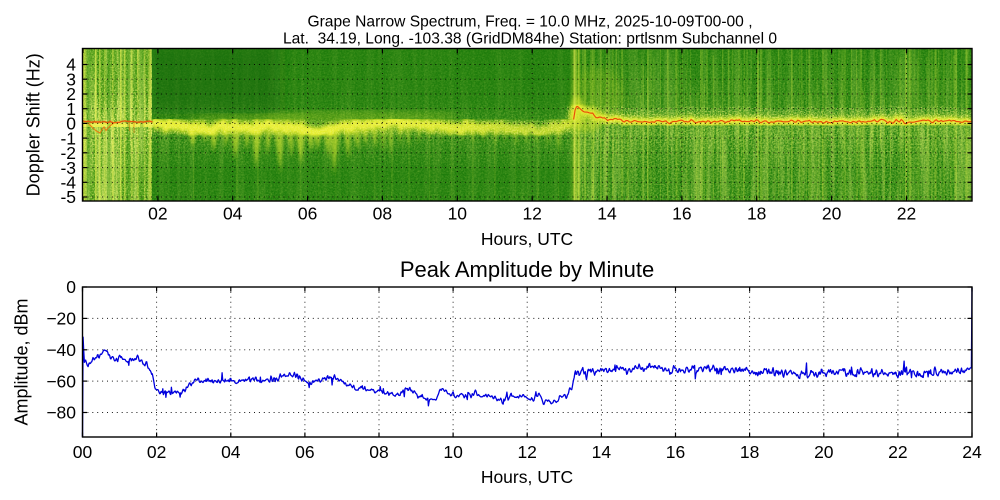 This screenshot has height=500, width=1000. Describe the element at coordinates (68, 197) in the screenshot. I see `svg-text: -5` at that location.